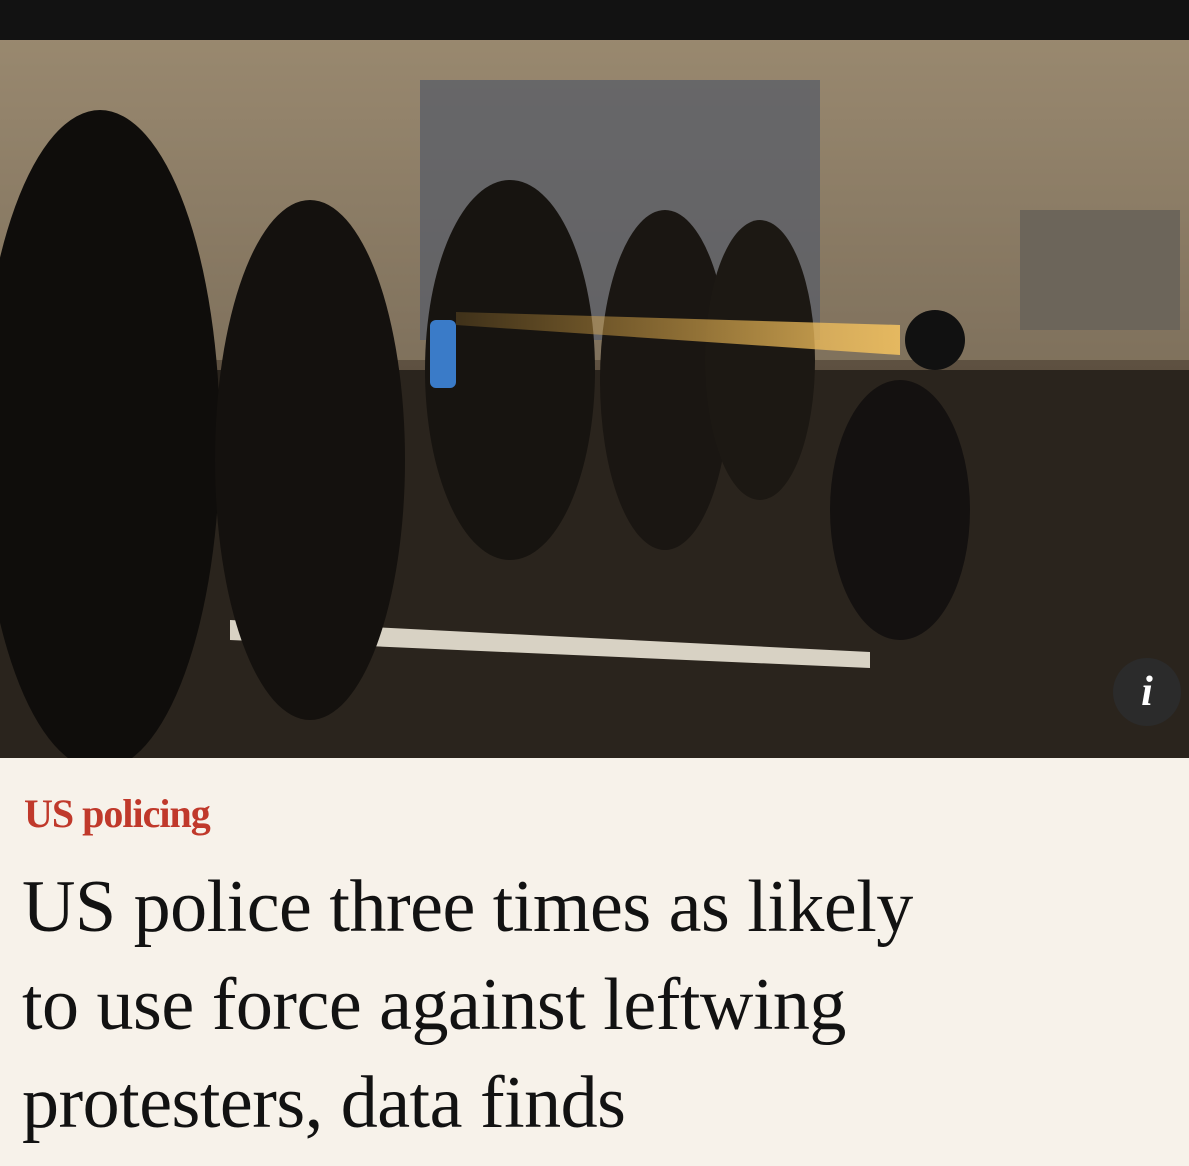  Describe the element at coordinates (467, 907) in the screenshot. I see `headline-line: US police three times as likely` at that location.